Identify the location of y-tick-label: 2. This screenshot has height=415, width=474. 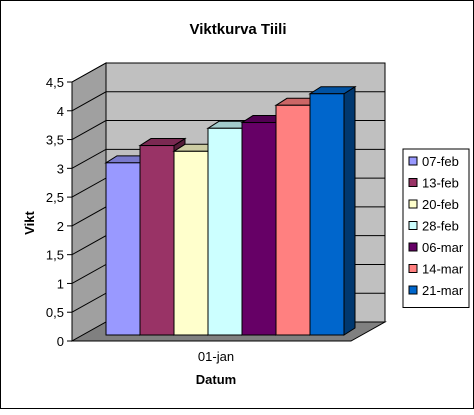
(60, 226).